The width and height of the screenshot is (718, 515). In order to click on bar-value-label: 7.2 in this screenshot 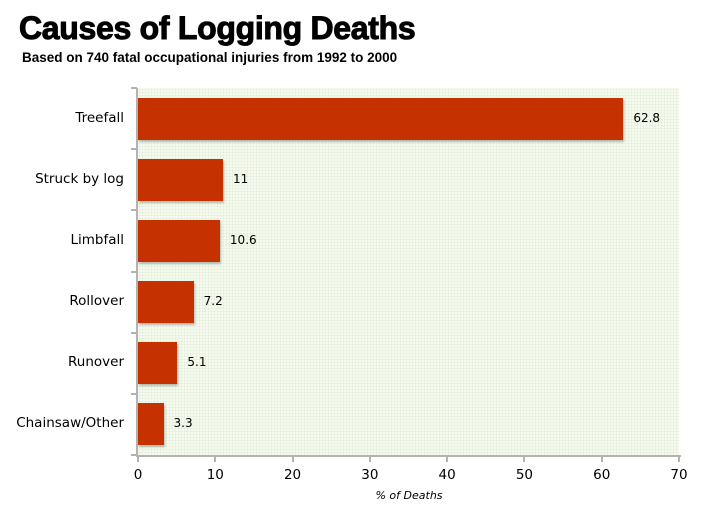, I will do `click(213, 301)`.